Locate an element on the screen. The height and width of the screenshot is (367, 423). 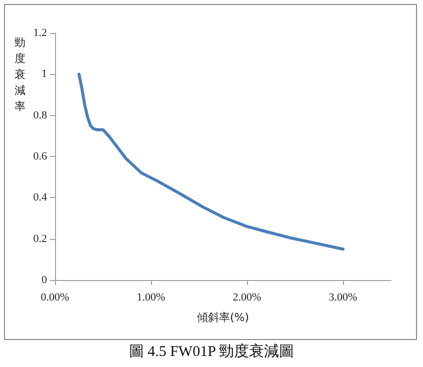
text: 圖 4.5 FW01P 勁度衰減圖 is located at coordinates (212, 351).